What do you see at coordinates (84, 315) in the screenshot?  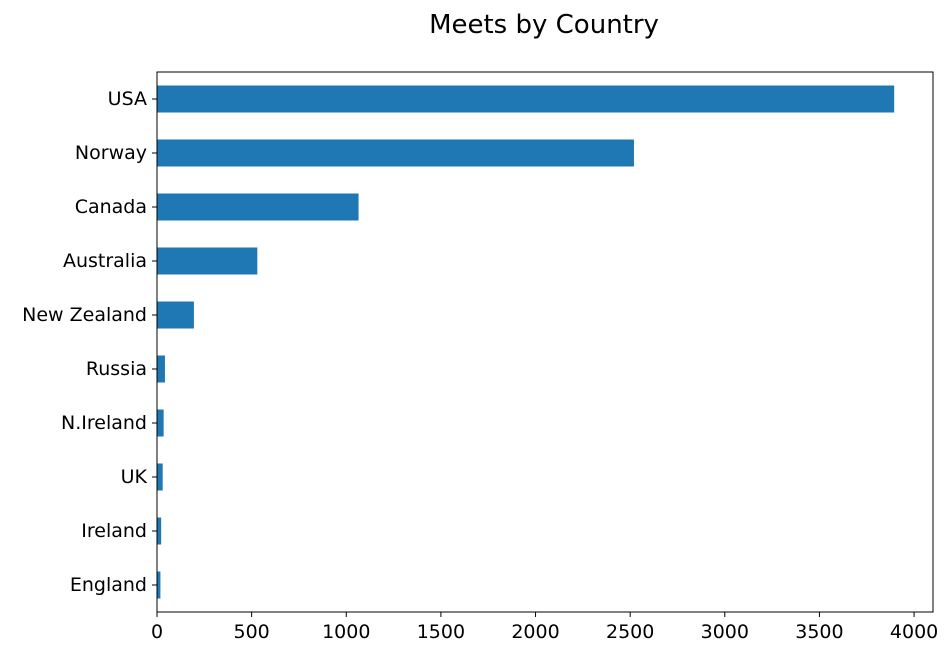 I see `y-tick-label: New Zealand` at bounding box center [84, 315].